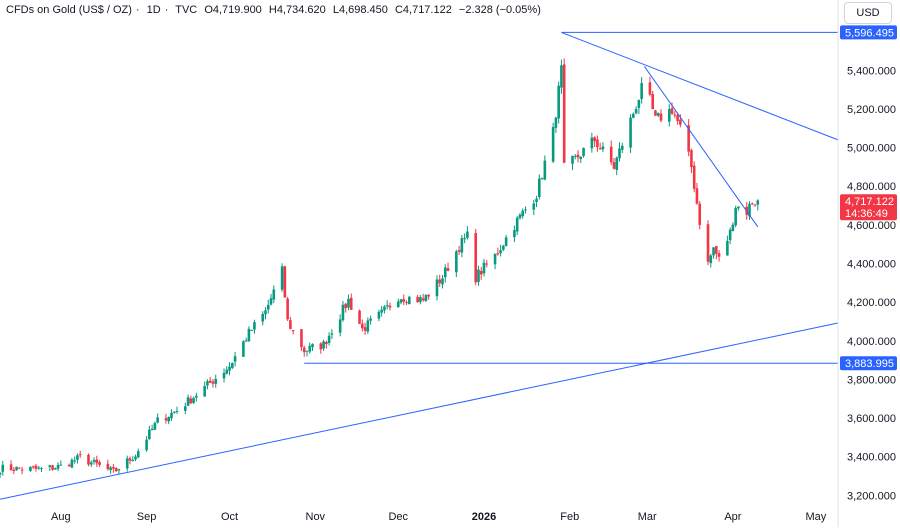 The width and height of the screenshot is (900, 532). I want to click on y-tick-label: 4,200.000, so click(871, 303).